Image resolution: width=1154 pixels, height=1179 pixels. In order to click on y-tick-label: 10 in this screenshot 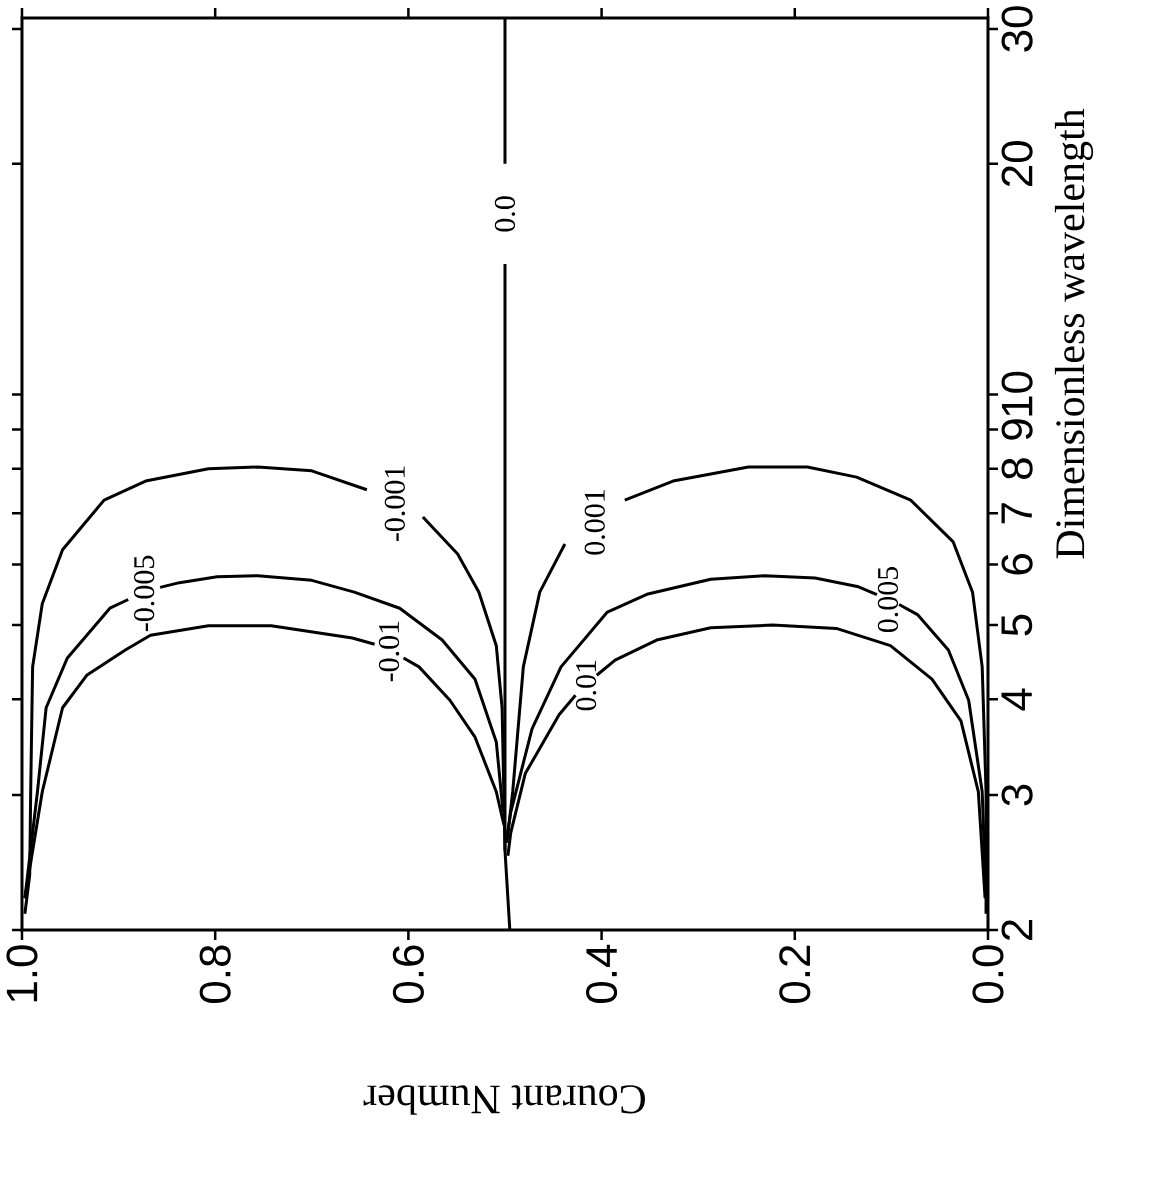, I will do `click(1017, 393)`.